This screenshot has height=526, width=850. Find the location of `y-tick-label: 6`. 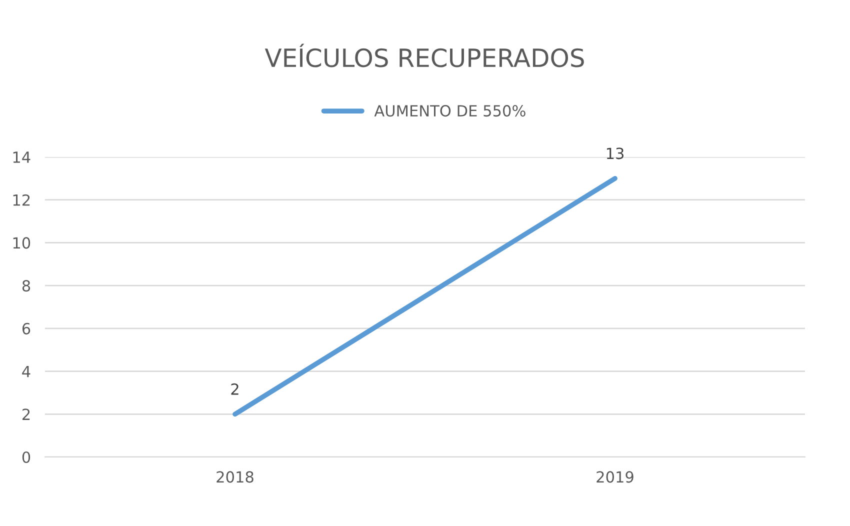

y-tick-label: 6 is located at coordinates (26, 328).